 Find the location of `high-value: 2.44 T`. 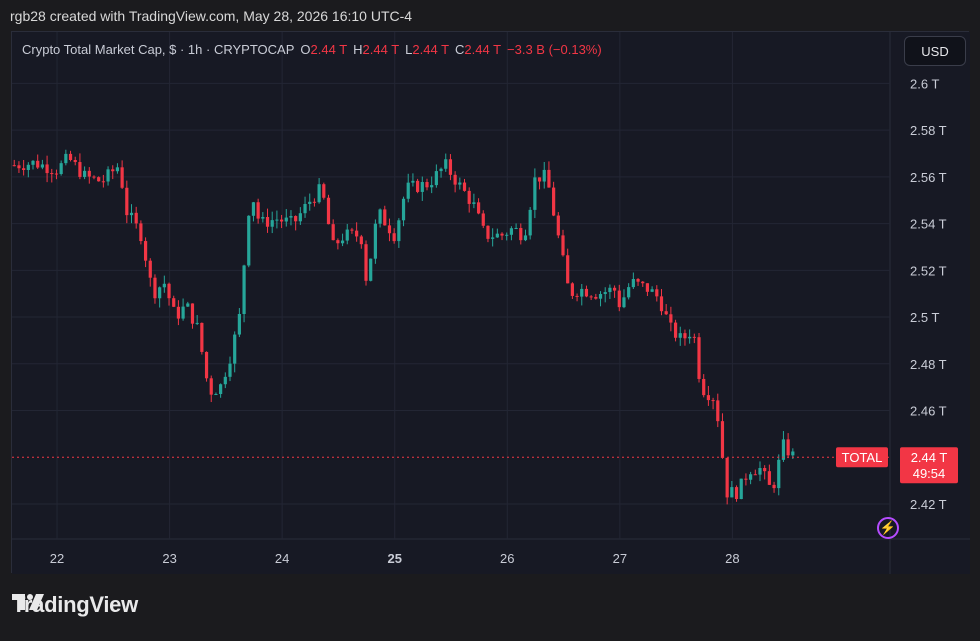

high-value: 2.44 T is located at coordinates (381, 49).